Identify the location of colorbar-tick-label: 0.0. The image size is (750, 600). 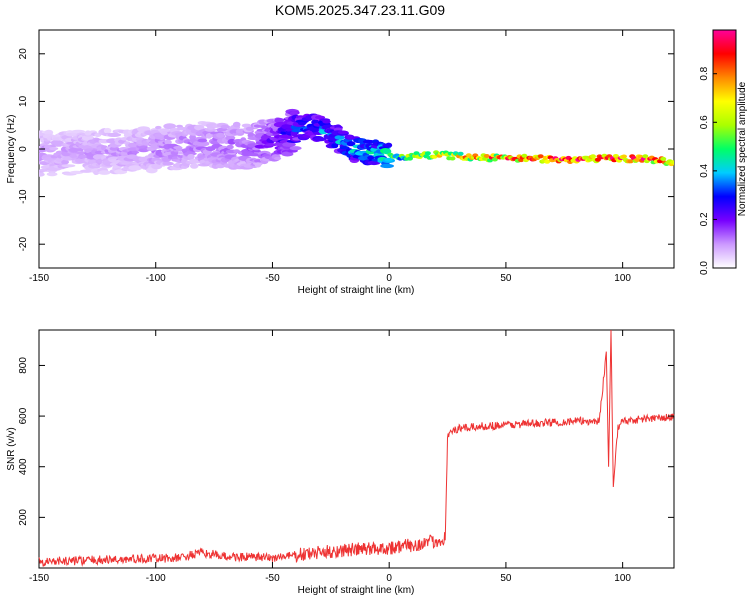
(704, 268).